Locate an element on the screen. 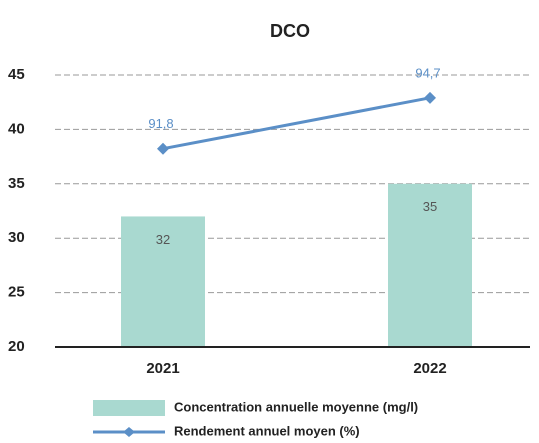  y-tick-label: 35 is located at coordinates (16, 183).